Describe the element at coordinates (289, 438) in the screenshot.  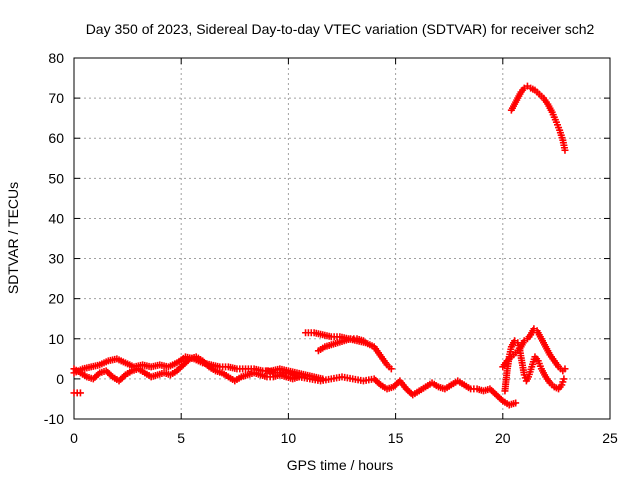
I see `x-tick-label: 10` at that location.